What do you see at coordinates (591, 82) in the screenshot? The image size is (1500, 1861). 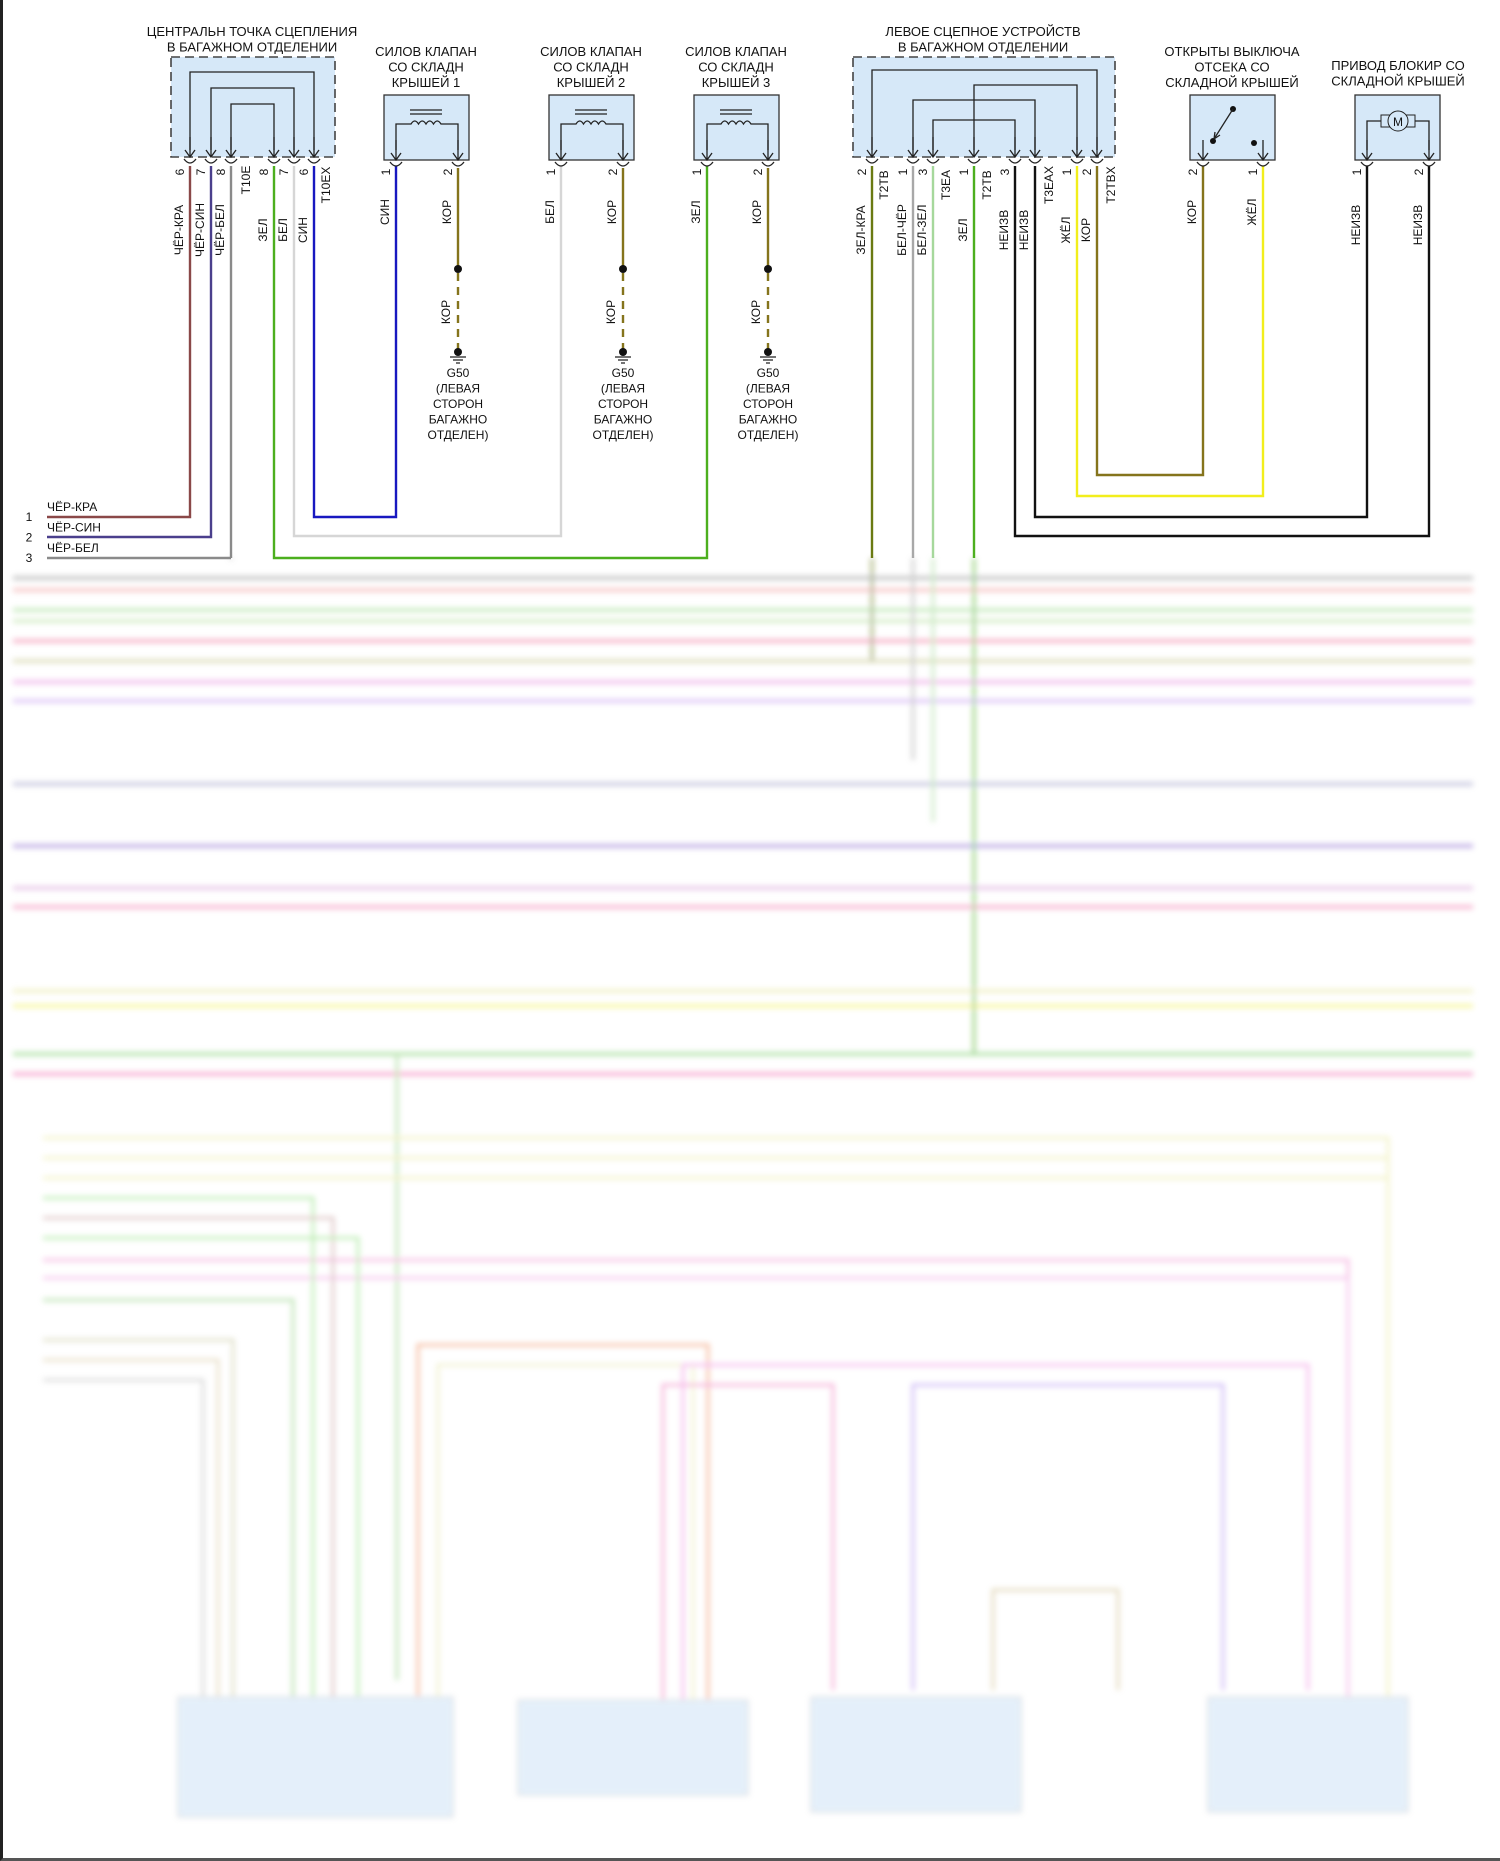 I see `solenoid-title: КРЫШЕЙ 2` at bounding box center [591, 82].